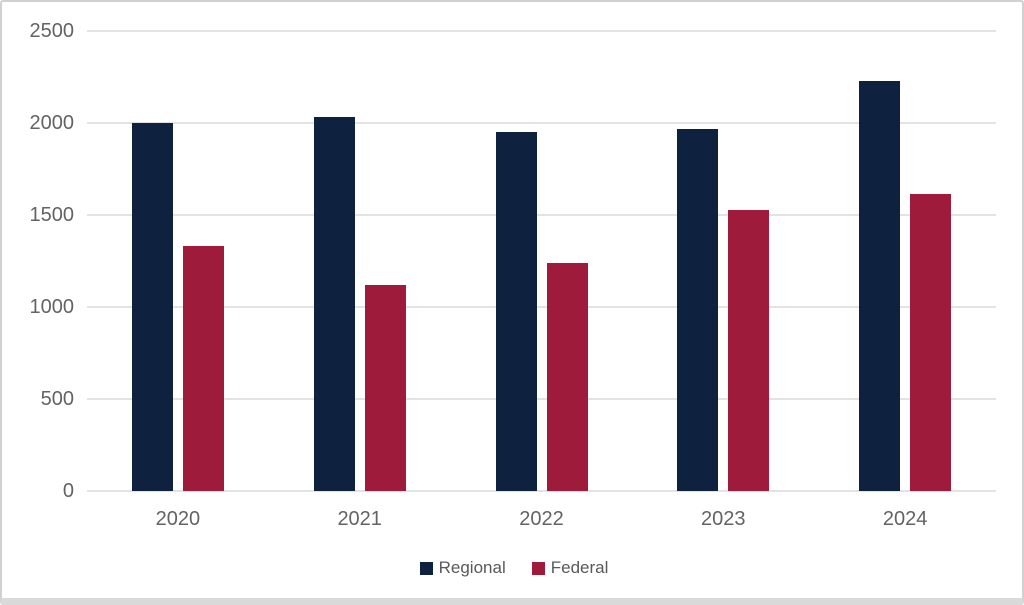 Image resolution: width=1024 pixels, height=605 pixels. What do you see at coordinates (513, 568) in the screenshot?
I see `chart-legend: Regional Federal` at bounding box center [513, 568].